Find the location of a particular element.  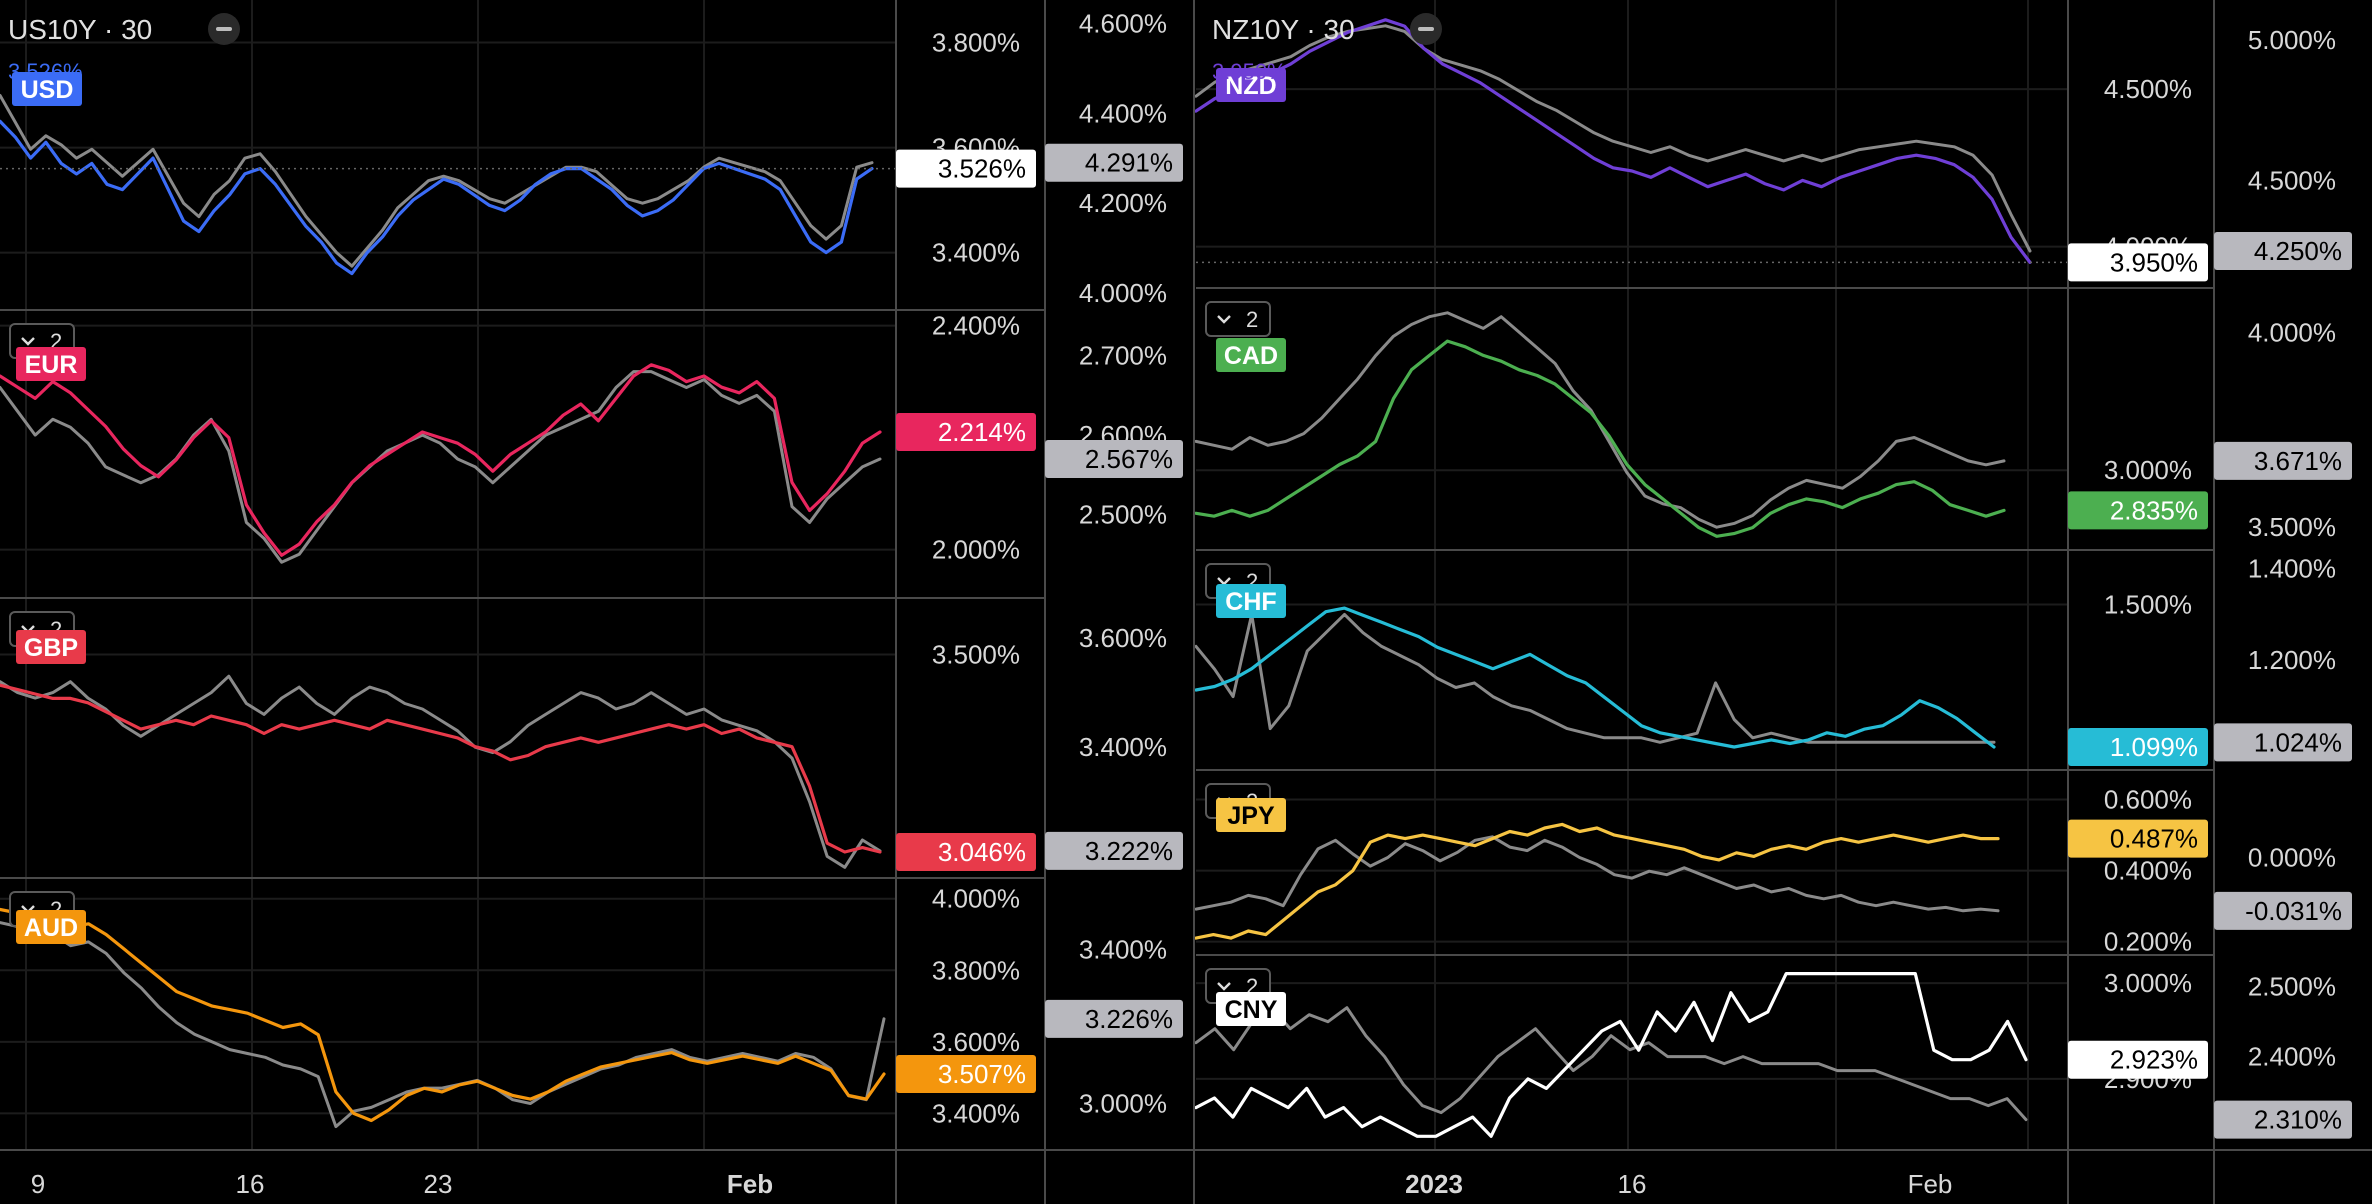

currency-label: CNY is located at coordinates (1251, 1009).